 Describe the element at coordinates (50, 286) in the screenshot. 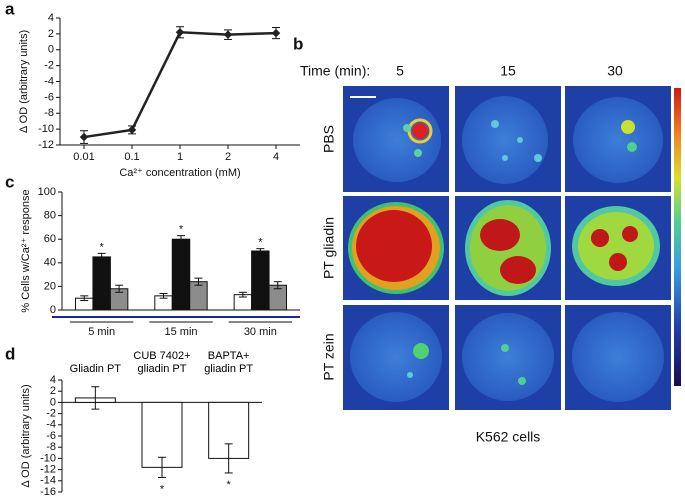

I see `y-tick-label: 20` at that location.